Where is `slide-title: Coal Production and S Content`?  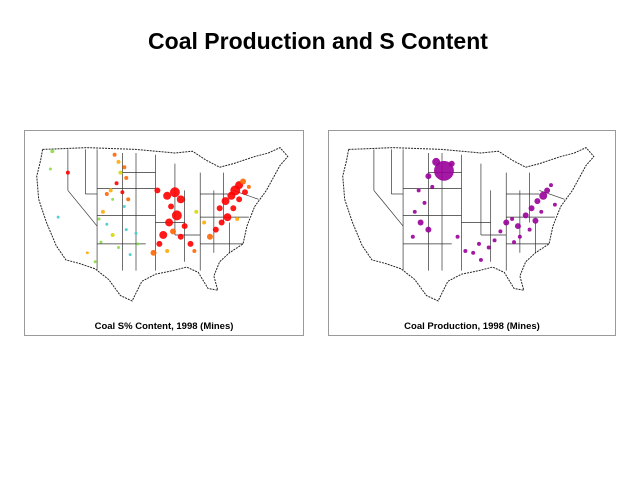
slide-title: Coal Production and S Content is located at coordinates (318, 41).